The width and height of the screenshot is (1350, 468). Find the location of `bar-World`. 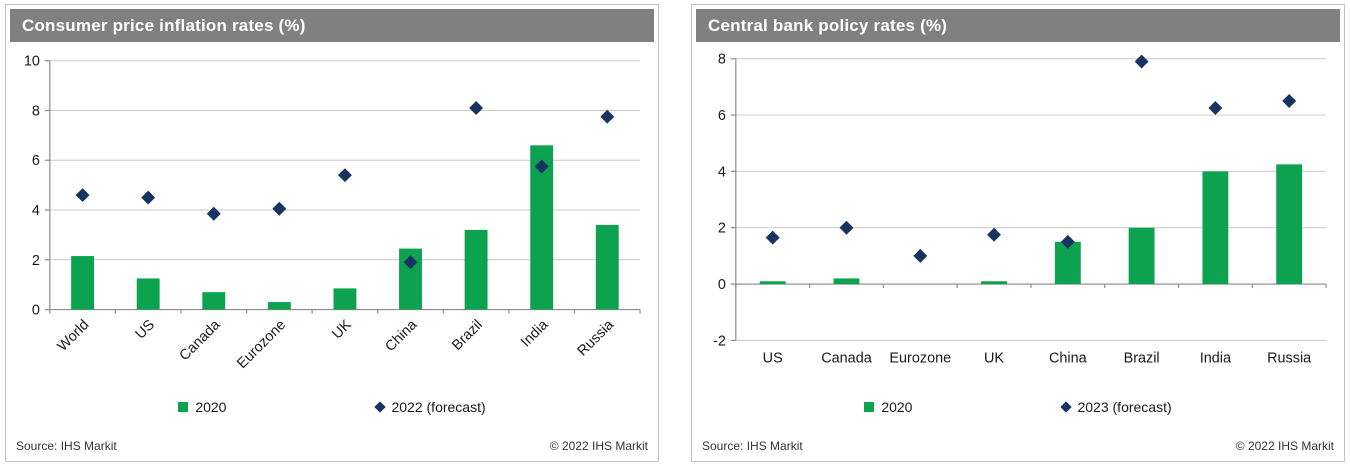

bar-World is located at coordinates (83, 283).